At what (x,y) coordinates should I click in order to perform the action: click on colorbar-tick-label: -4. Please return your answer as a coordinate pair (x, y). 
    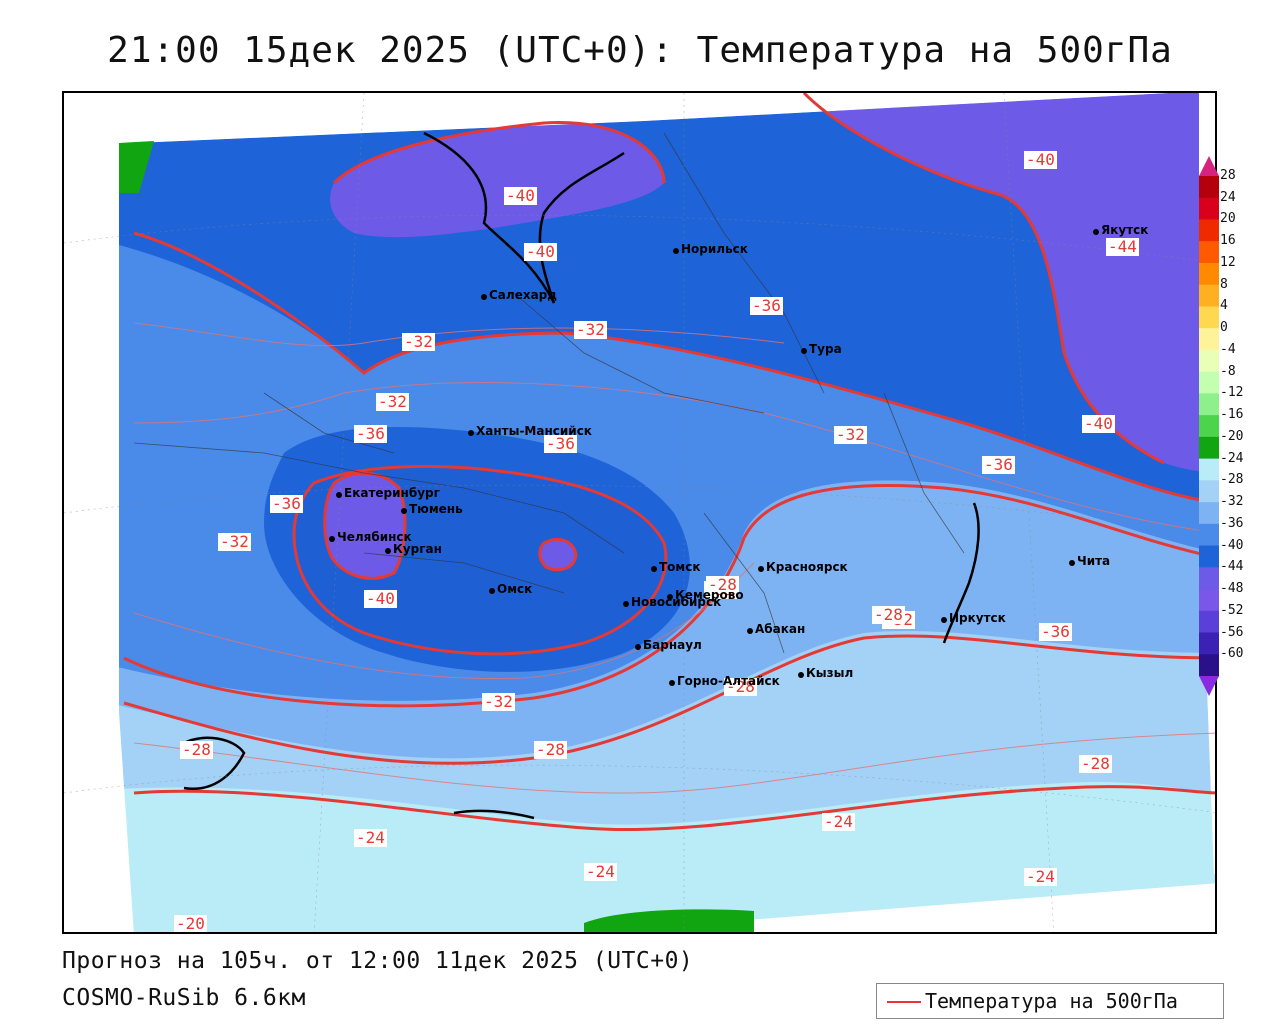
    Looking at the image, I should click on (1228, 349).